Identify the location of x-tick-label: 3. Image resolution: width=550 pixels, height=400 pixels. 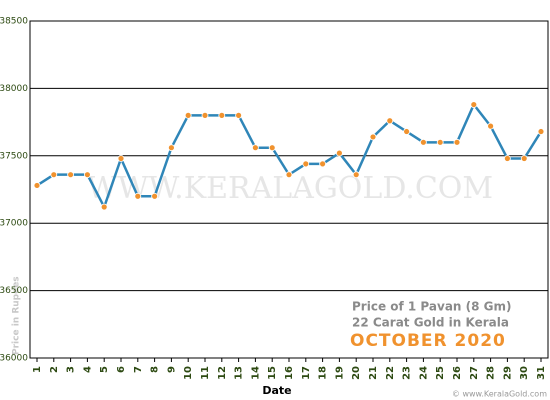
(71, 369).